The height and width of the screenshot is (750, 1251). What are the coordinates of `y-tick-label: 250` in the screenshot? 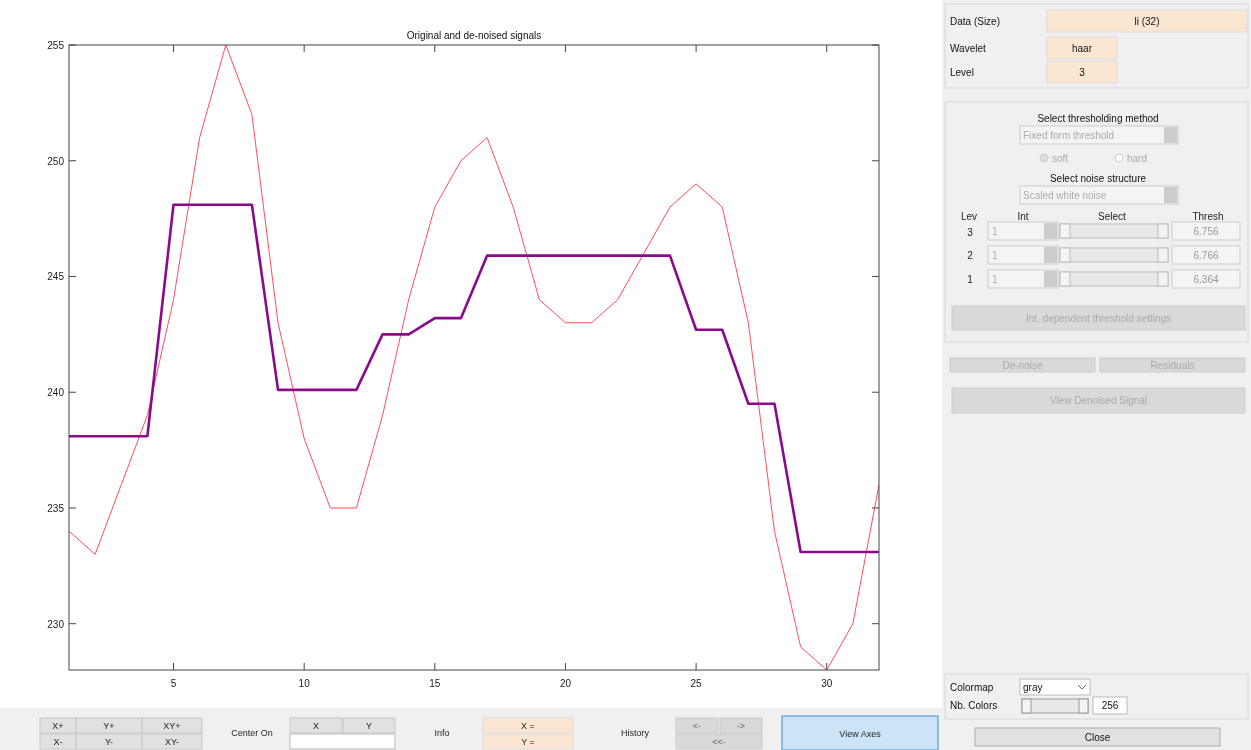 It's located at (56, 161).